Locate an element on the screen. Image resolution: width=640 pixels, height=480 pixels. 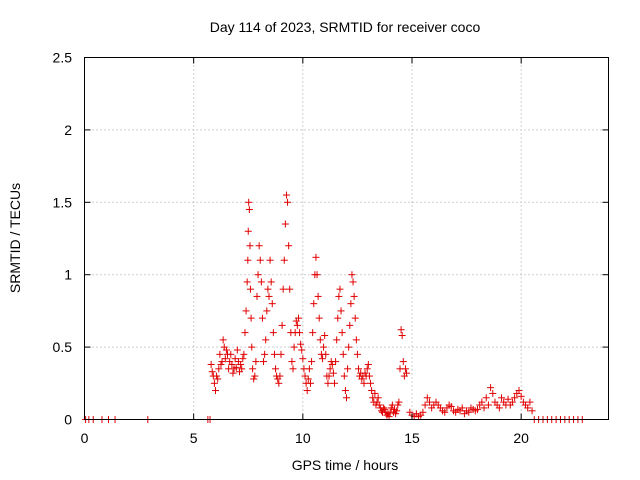
y-tick-label: 2 is located at coordinates (68, 130).